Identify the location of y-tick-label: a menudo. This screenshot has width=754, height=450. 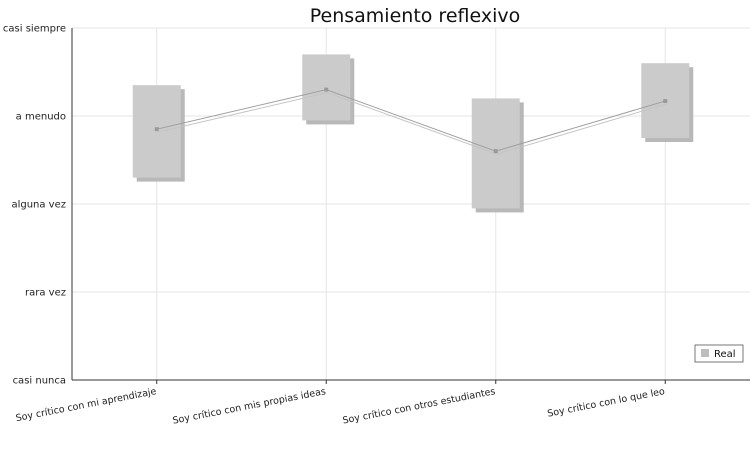
(41, 117).